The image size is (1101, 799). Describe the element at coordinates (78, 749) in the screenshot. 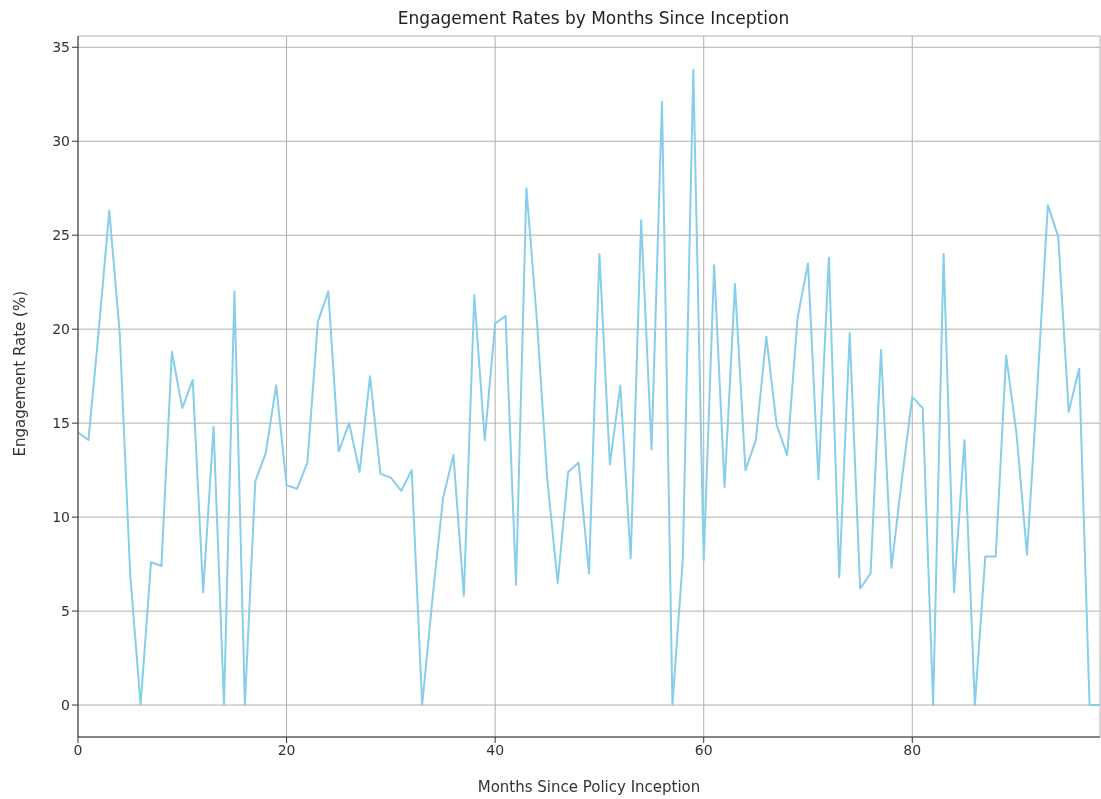

I see `x-tick-label: 0` at that location.